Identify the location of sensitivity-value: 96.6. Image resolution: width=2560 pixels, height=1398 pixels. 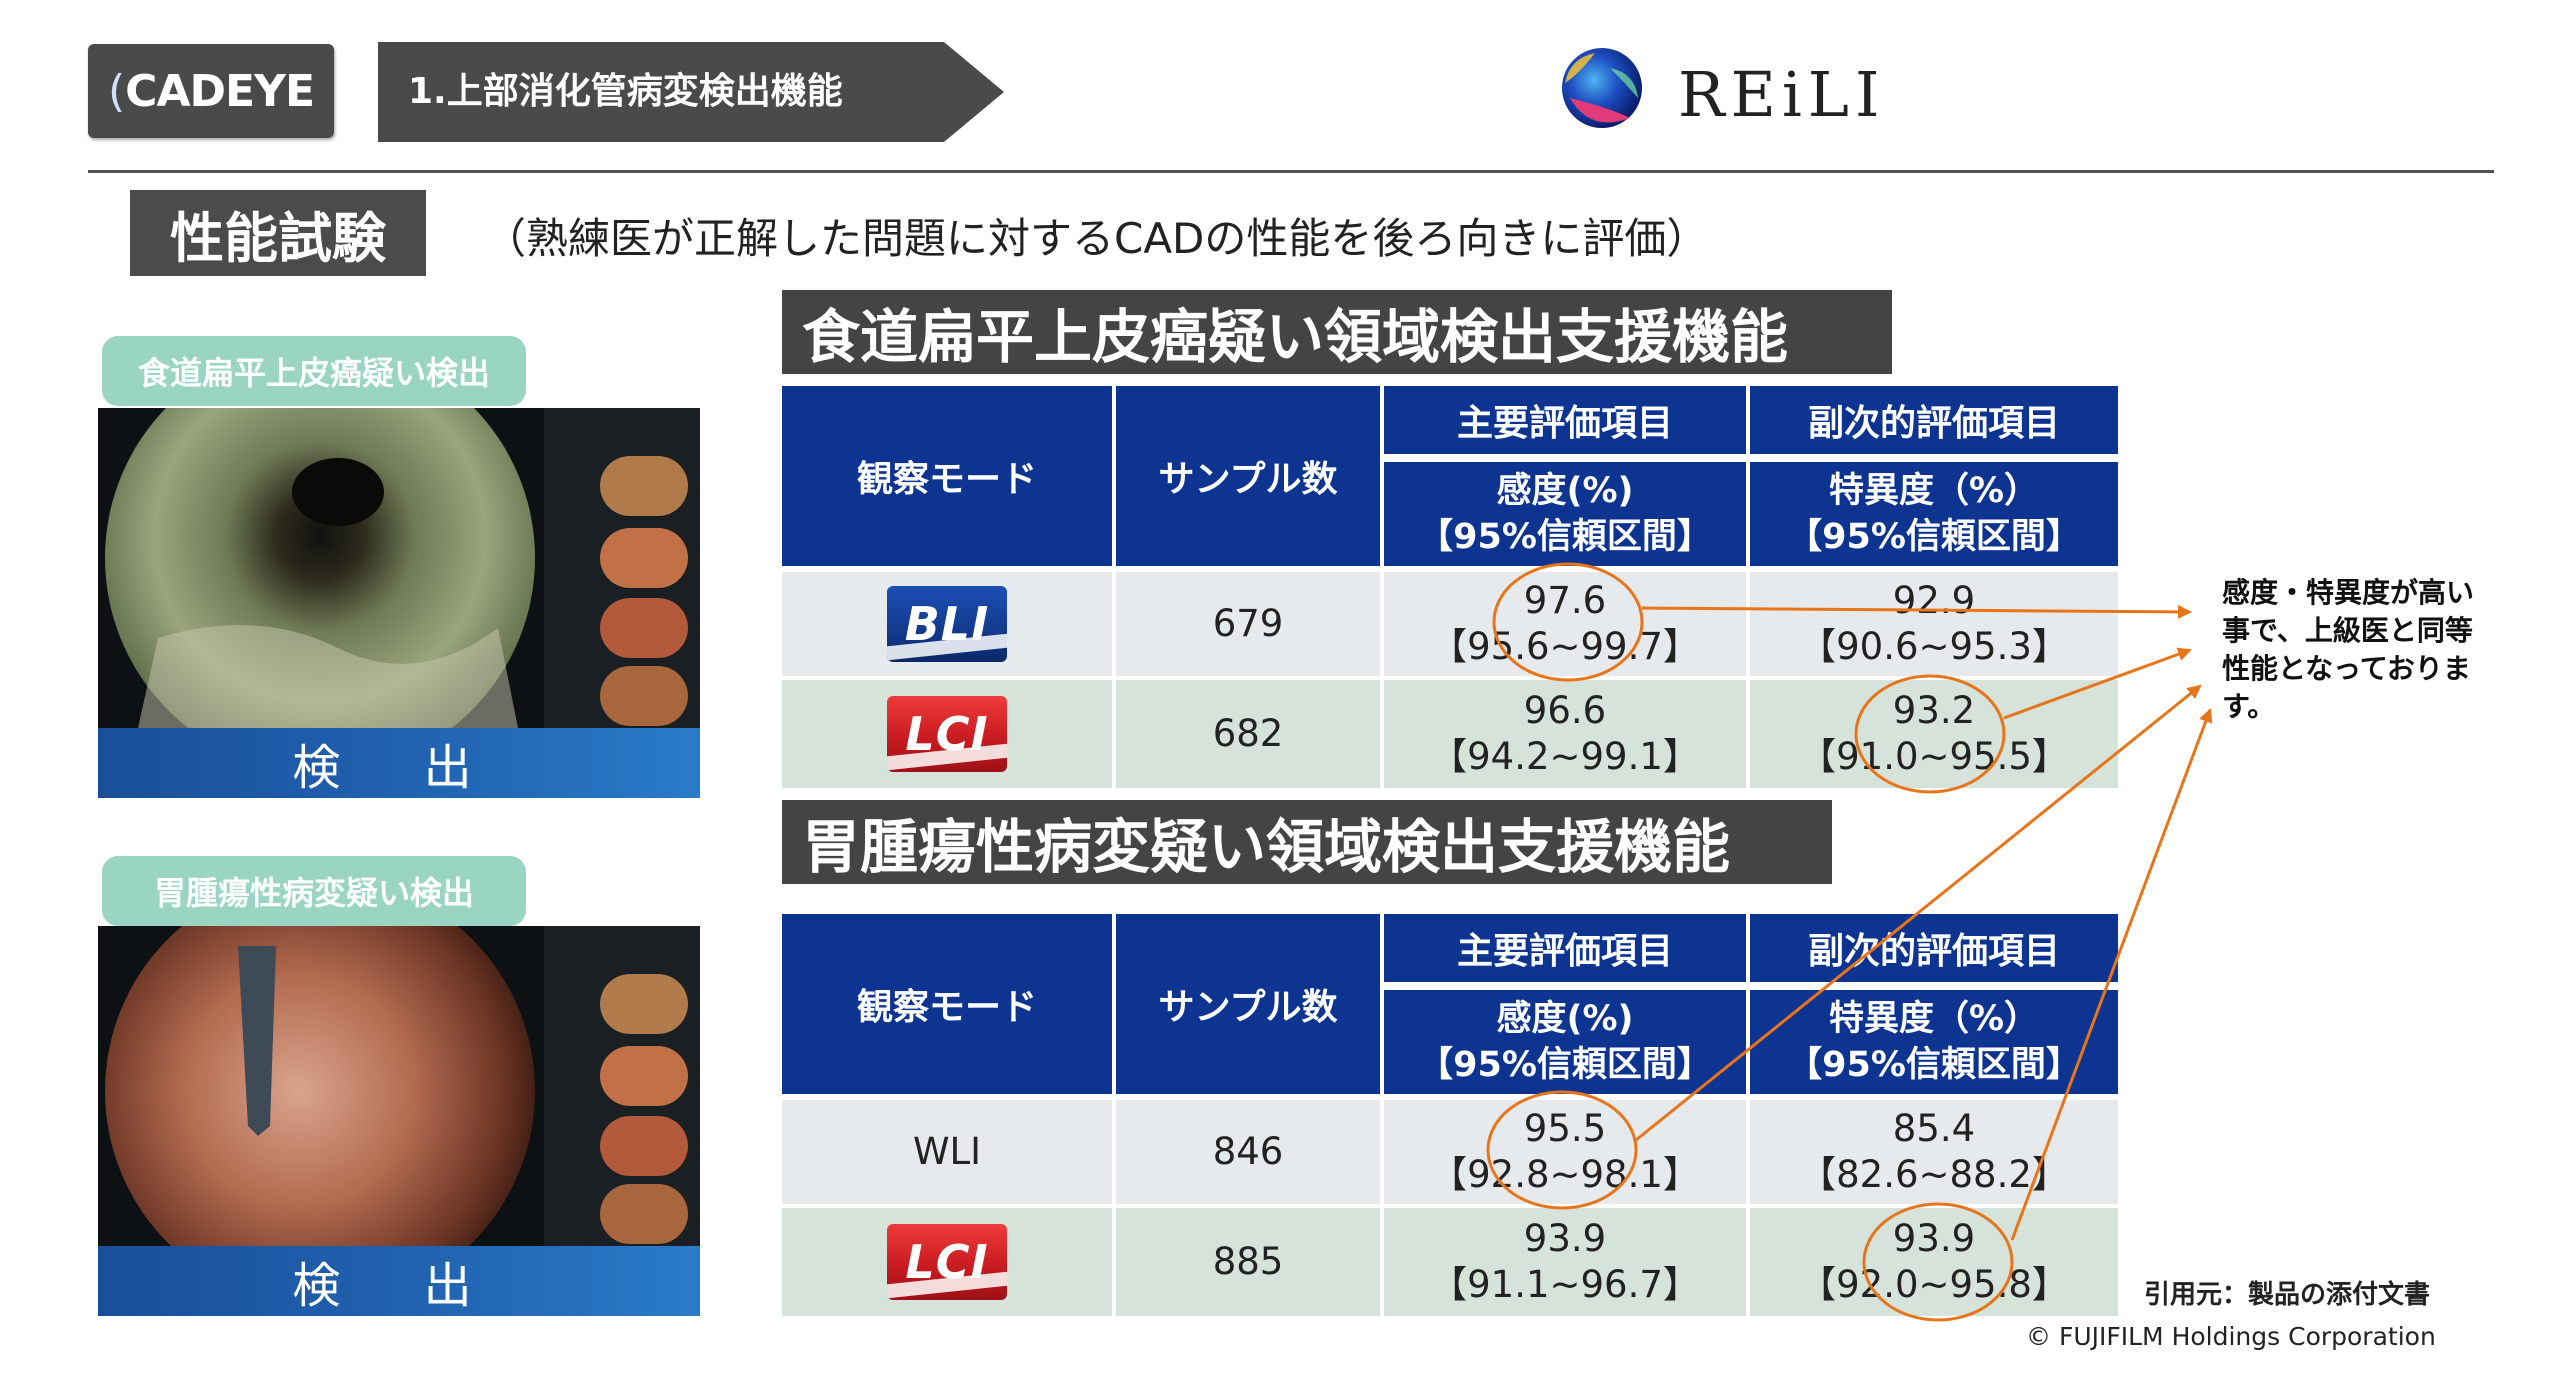
(1565, 710).